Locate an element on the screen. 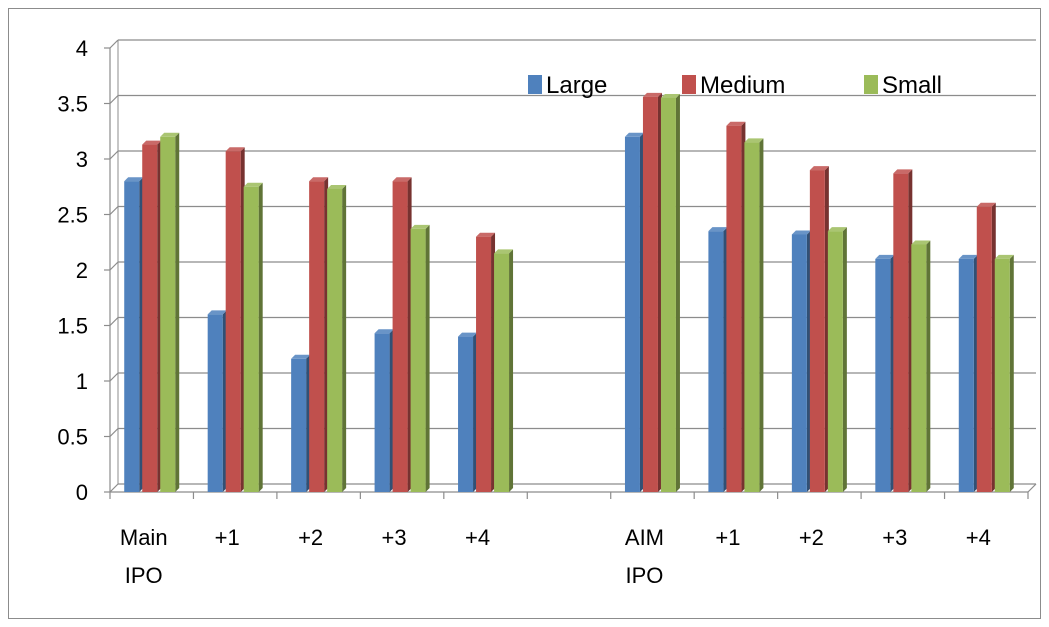 This screenshot has width=1049, height=627. y-tick-label: 1.5 is located at coordinates (72, 326).